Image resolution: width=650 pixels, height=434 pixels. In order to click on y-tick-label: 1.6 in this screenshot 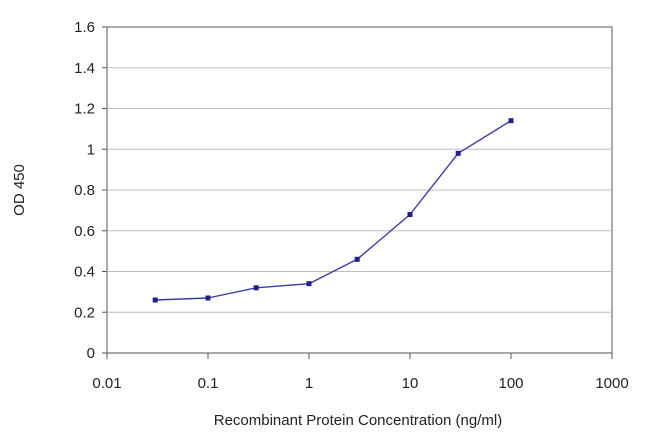, I will do `click(84, 27)`.